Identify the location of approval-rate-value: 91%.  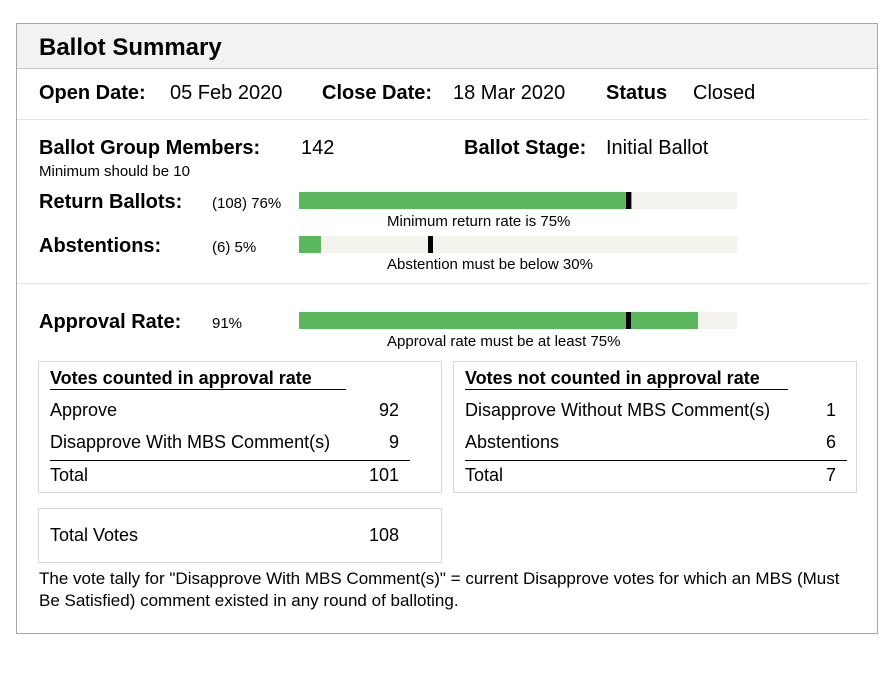
(227, 323).